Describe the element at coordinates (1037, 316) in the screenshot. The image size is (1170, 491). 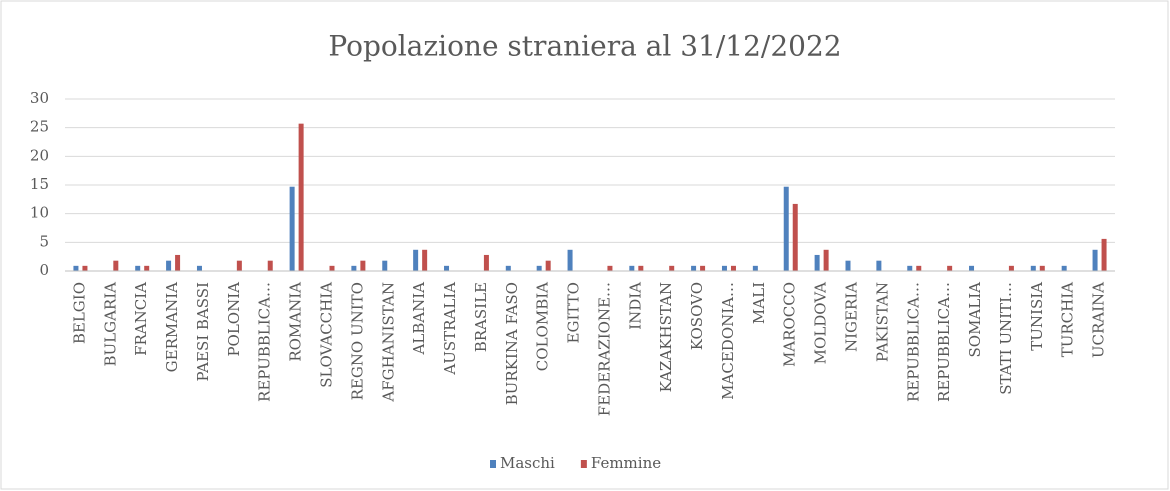
I see `x-tick-label: TUNISIA` at that location.